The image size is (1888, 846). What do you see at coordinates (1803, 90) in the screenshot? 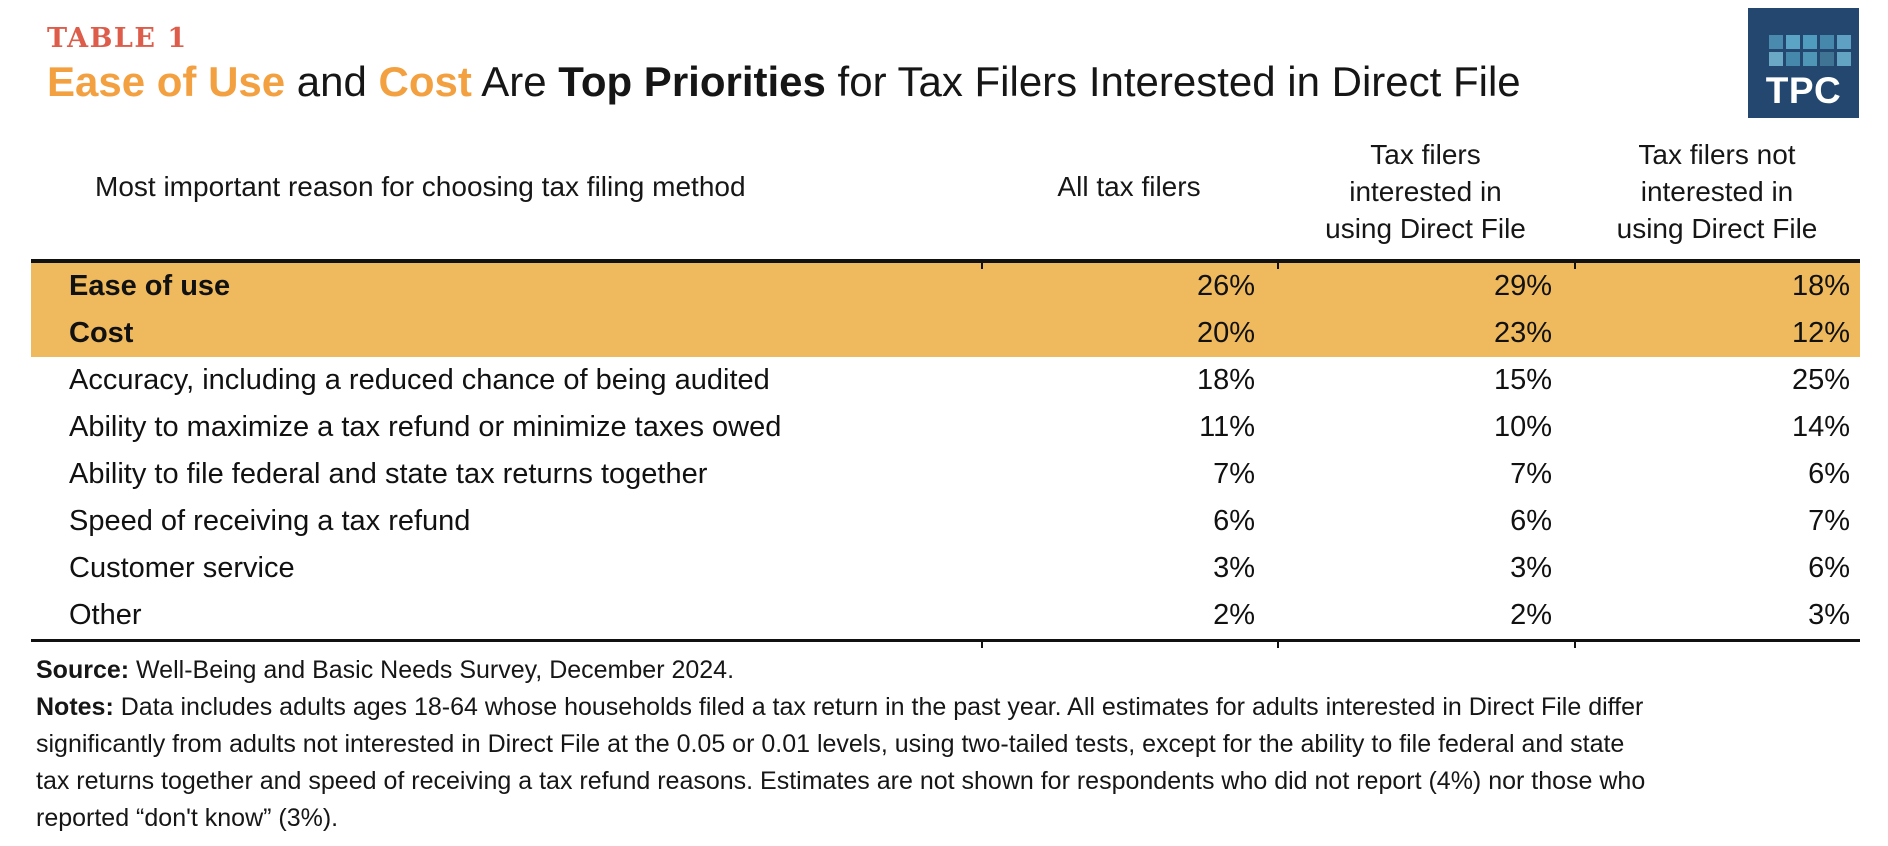
I see `logo-text: TPC` at bounding box center [1803, 90].